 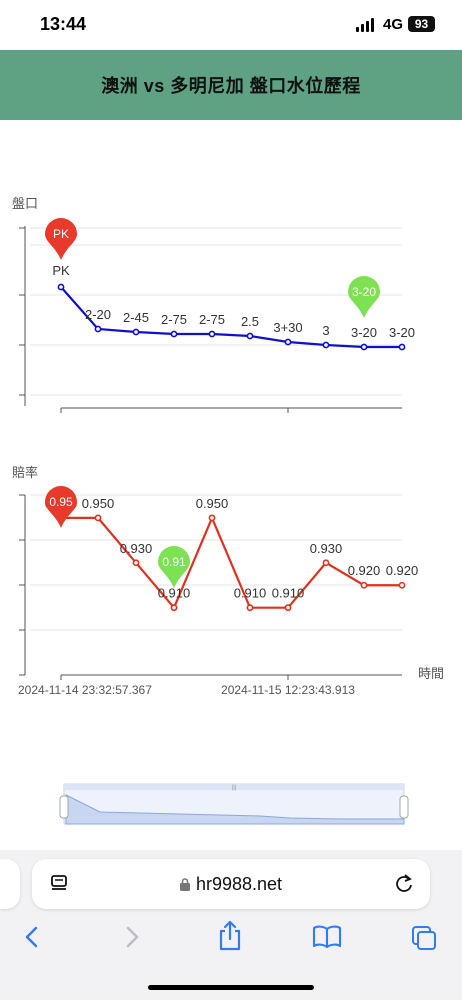 I want to click on url-text: hr9988.net, so click(x=239, y=884).